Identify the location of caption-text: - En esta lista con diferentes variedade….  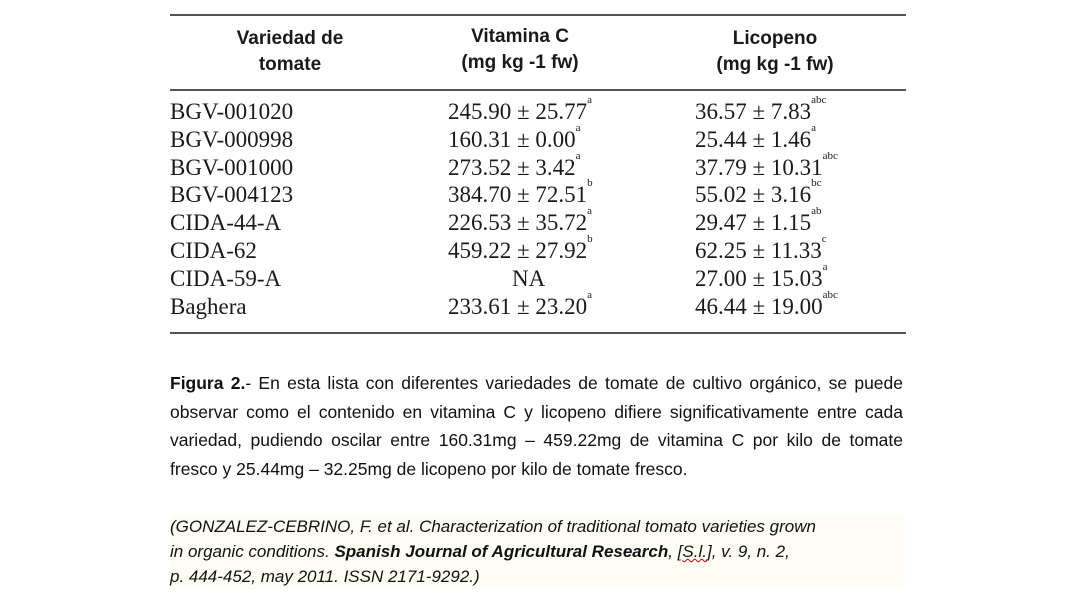
(536, 426).